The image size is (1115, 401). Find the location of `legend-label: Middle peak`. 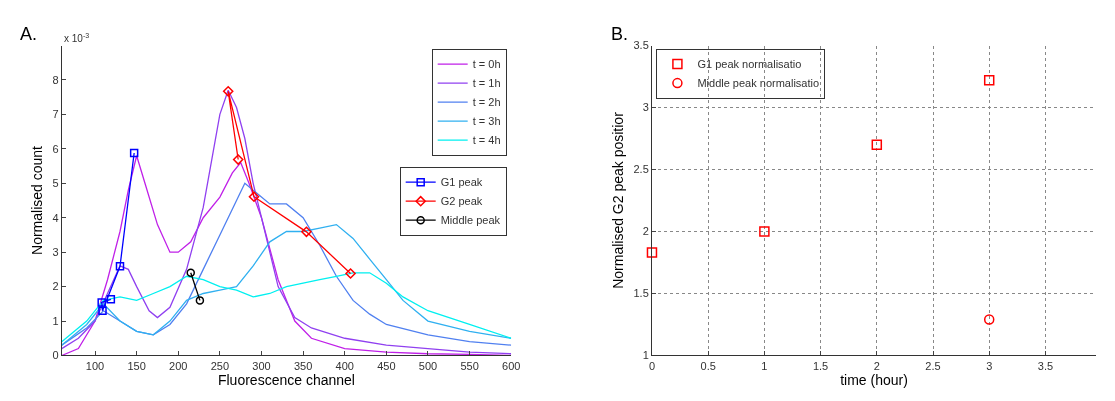

legend-label: Middle peak is located at coordinates (470, 220).